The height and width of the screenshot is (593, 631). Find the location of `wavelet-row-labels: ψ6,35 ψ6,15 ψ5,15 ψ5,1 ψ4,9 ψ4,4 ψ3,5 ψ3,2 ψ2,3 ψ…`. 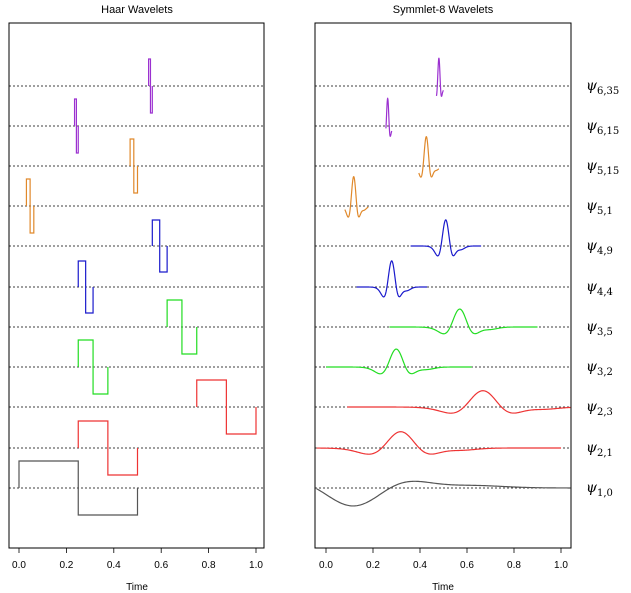

wavelet-row-labels: ψ6,35 ψ6,15 ψ5,15 ψ5,1 ψ4,9 ψ4,4 ψ3,5 ψ3,2 ψ2,3 ψ… is located at coordinates (602, 288).